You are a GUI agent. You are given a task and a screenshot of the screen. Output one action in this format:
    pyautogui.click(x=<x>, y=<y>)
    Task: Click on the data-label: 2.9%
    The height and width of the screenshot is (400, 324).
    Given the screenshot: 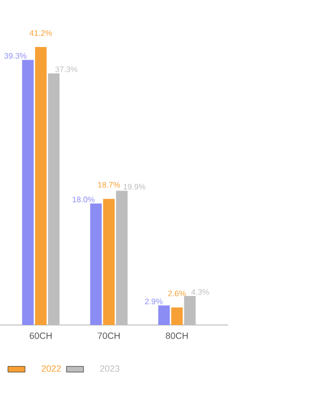 What is the action you would take?
    pyautogui.click(x=153, y=301)
    